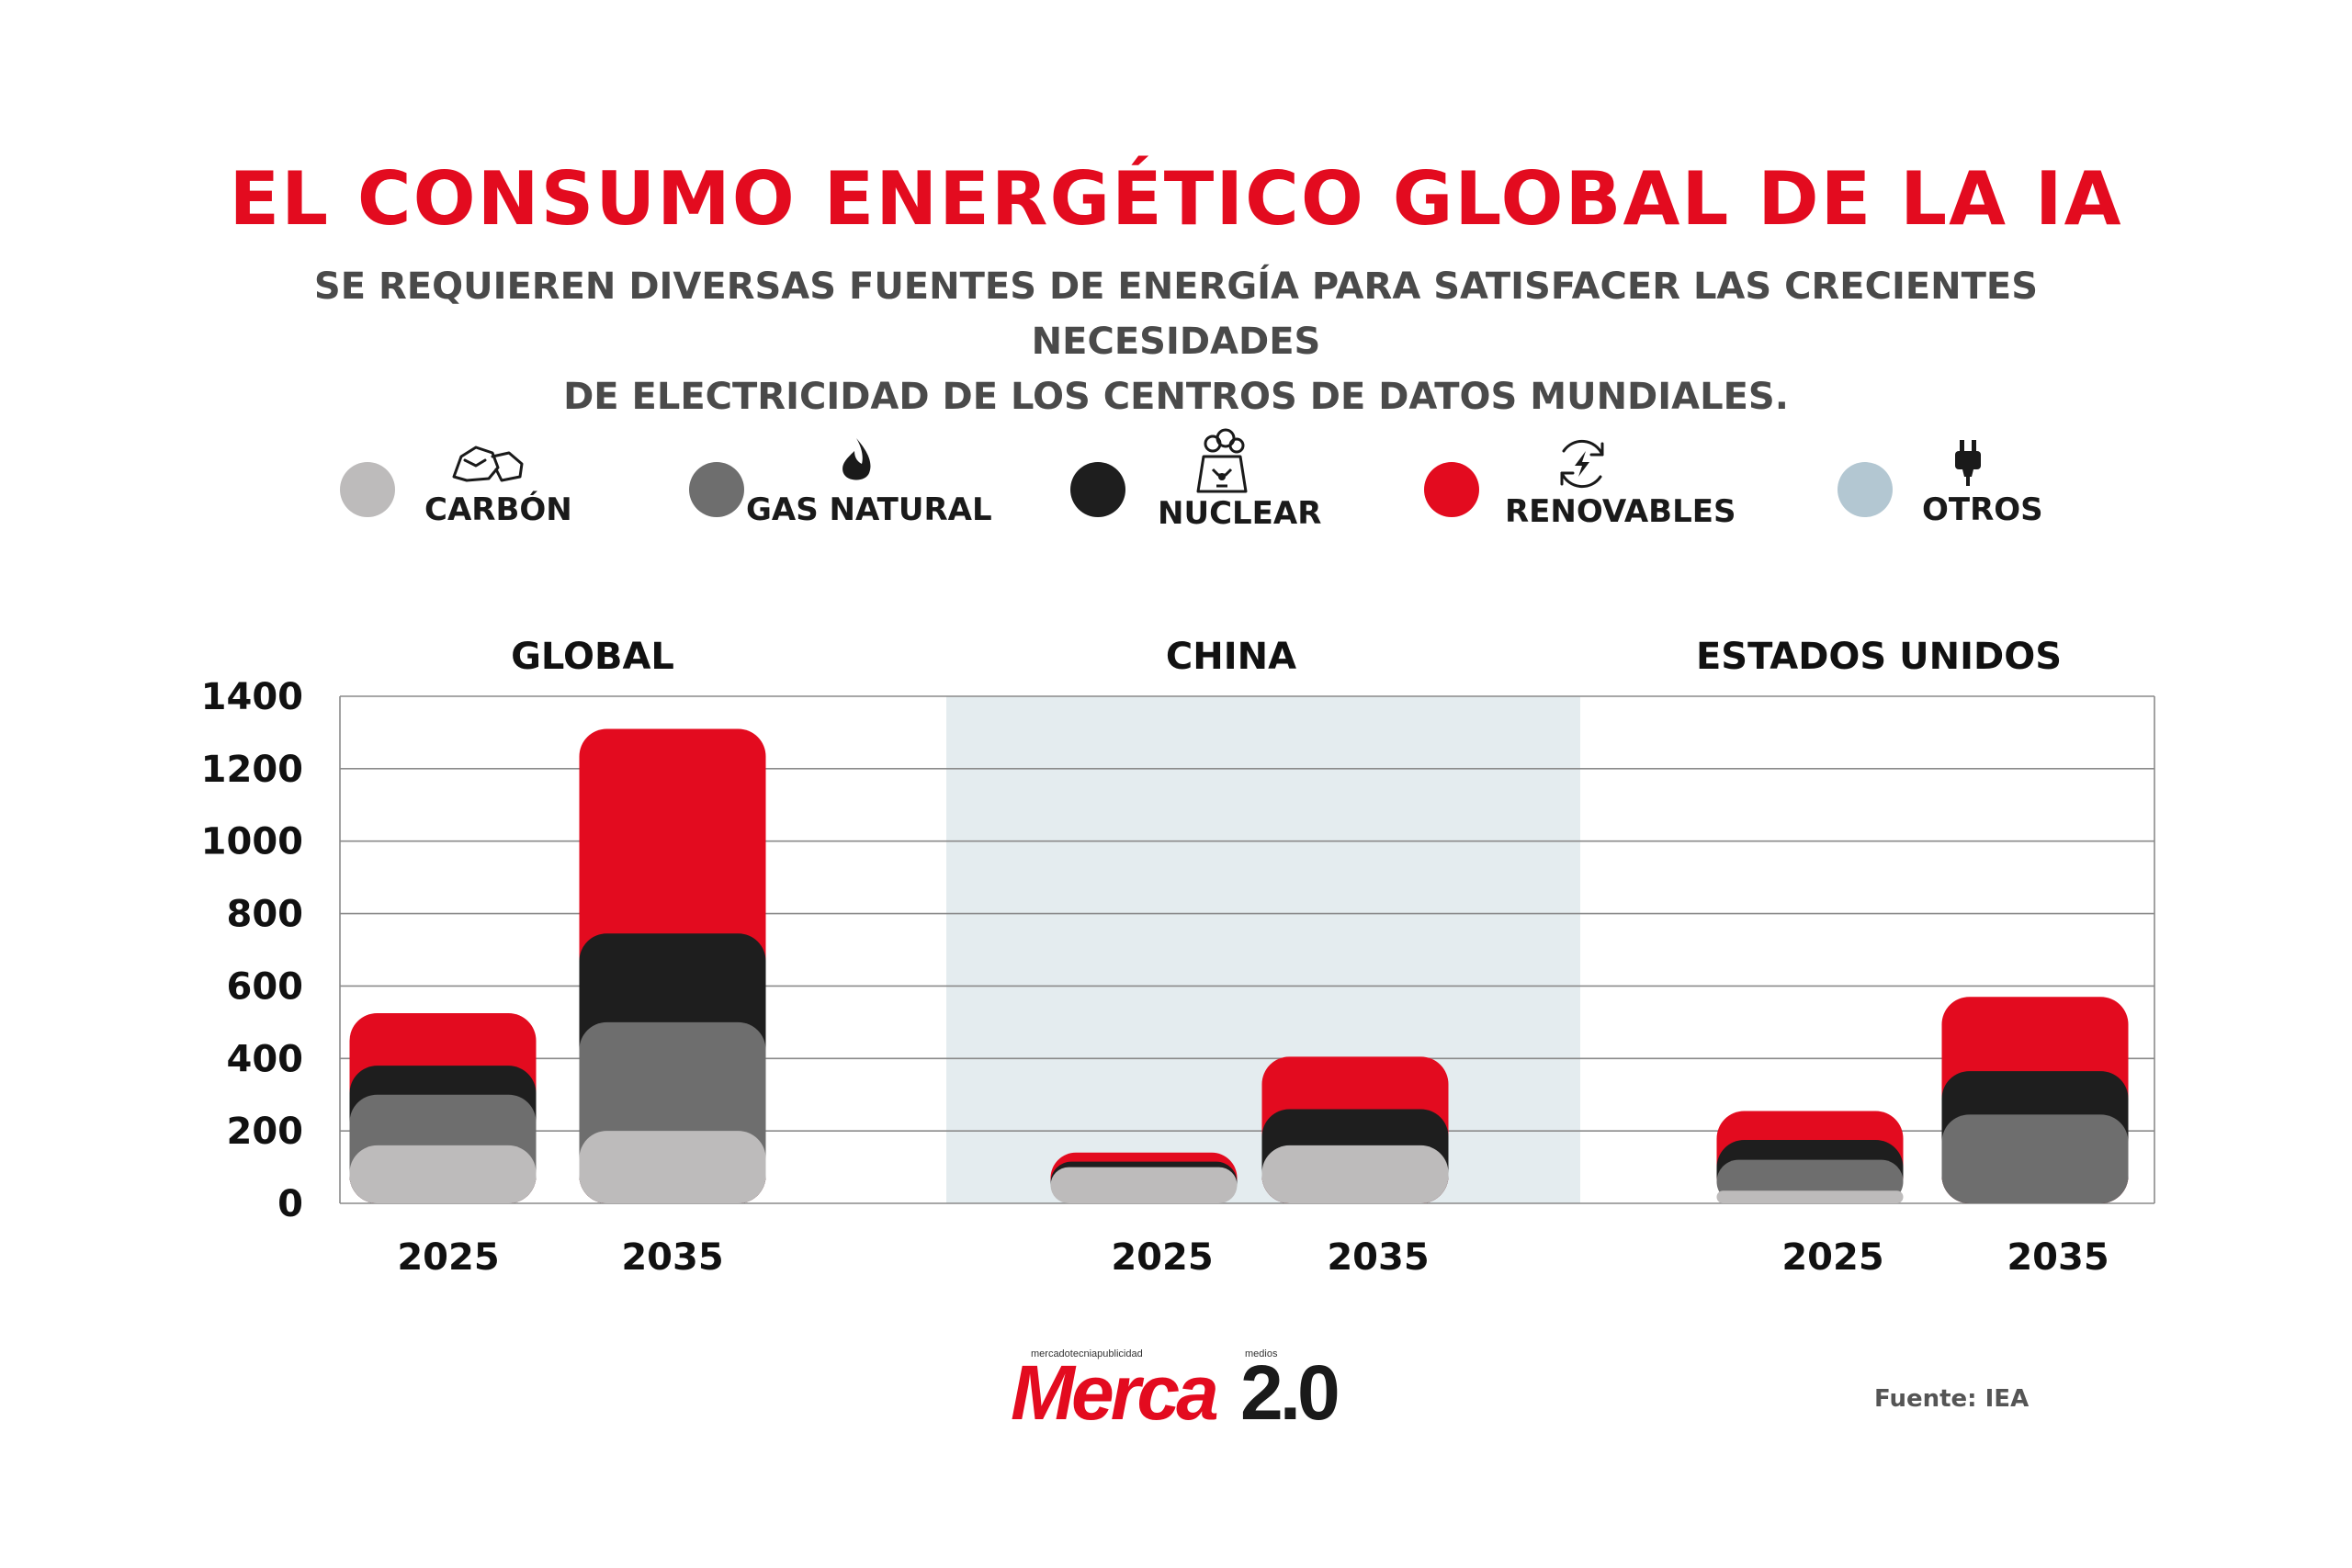  Describe the element at coordinates (443, 1174) in the screenshot. I see `bar-global-2025-carbon` at that location.